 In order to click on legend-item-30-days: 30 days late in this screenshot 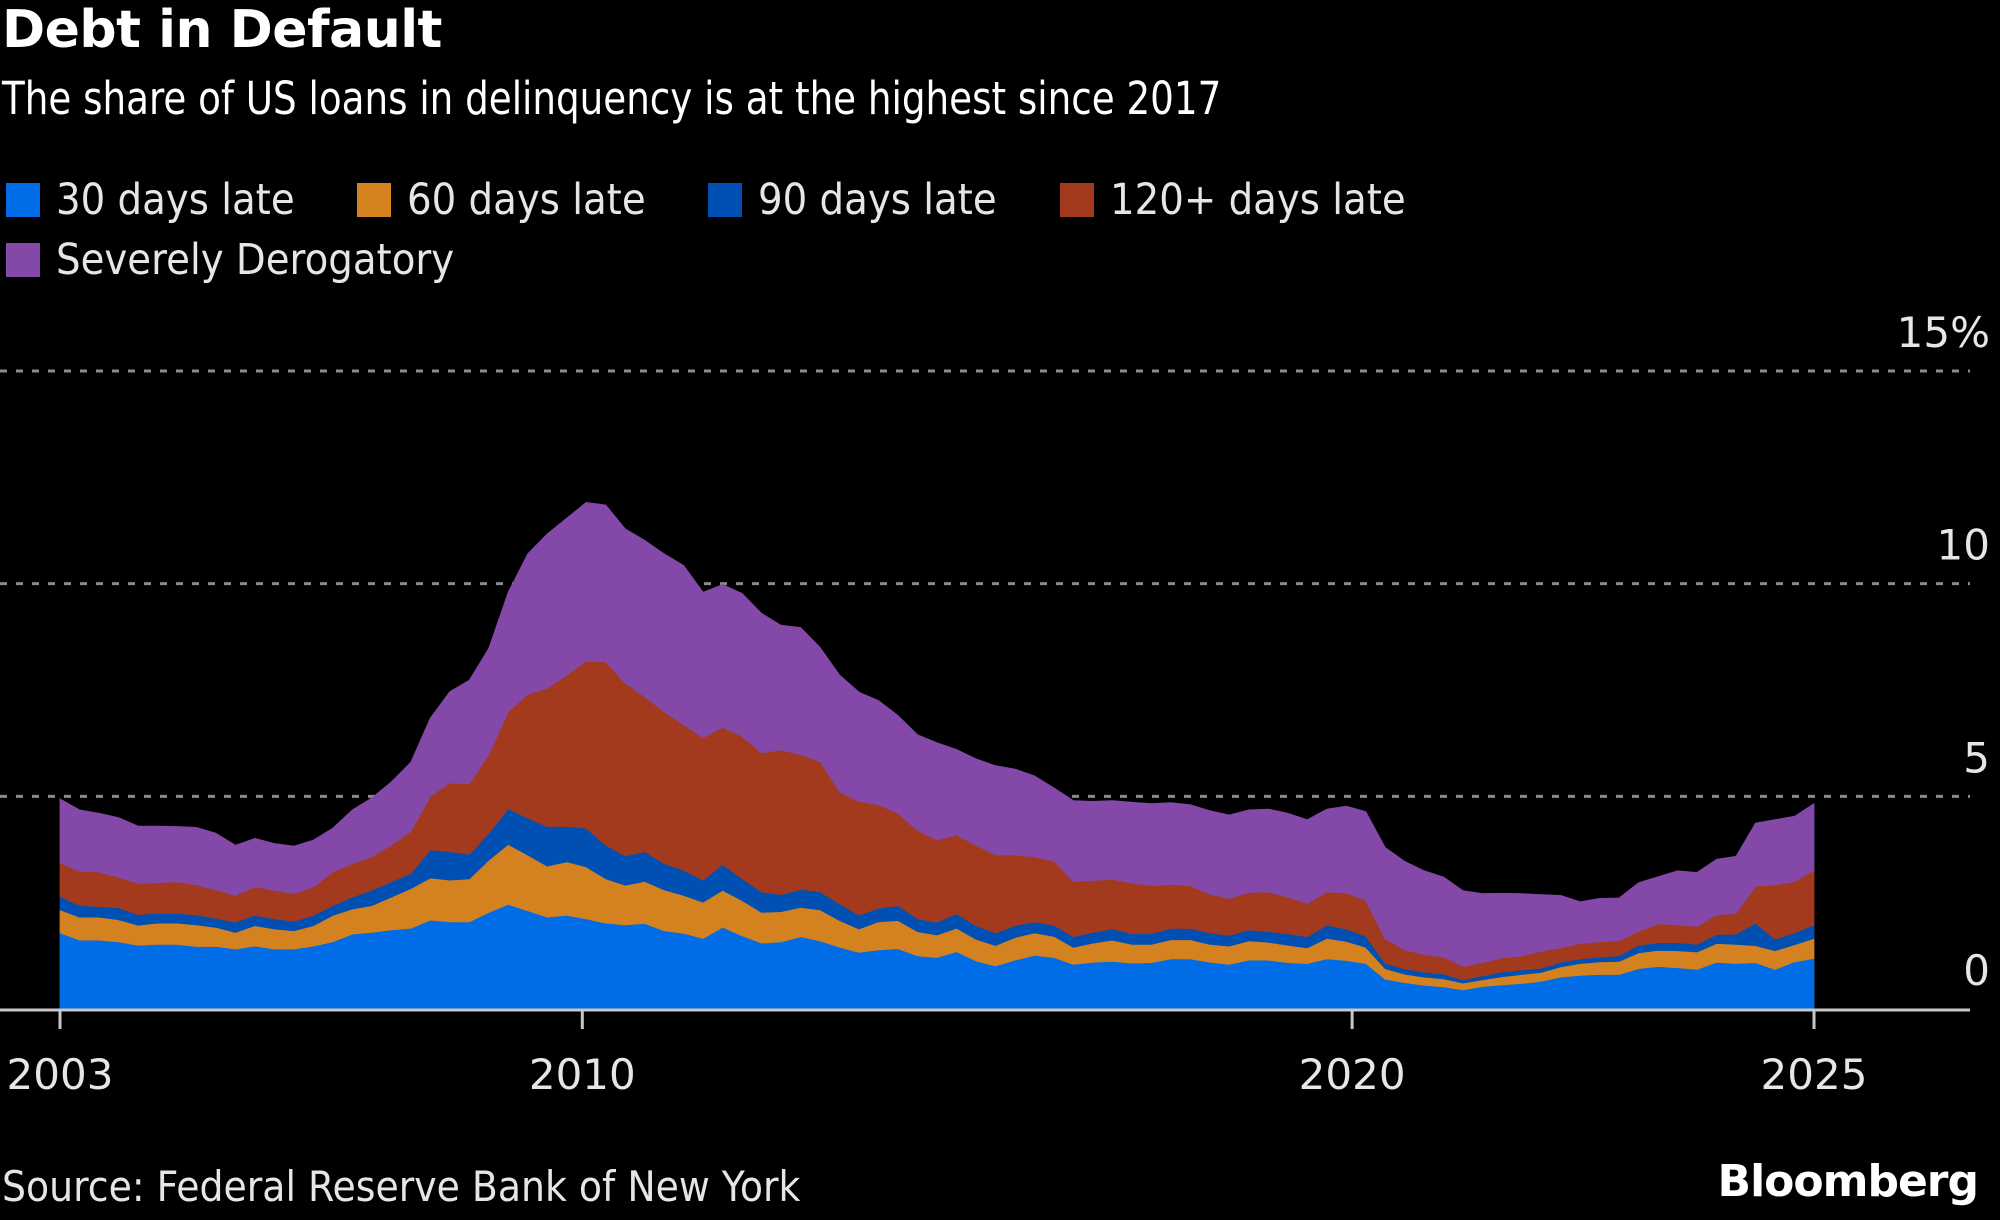, I will do `click(150, 200)`.